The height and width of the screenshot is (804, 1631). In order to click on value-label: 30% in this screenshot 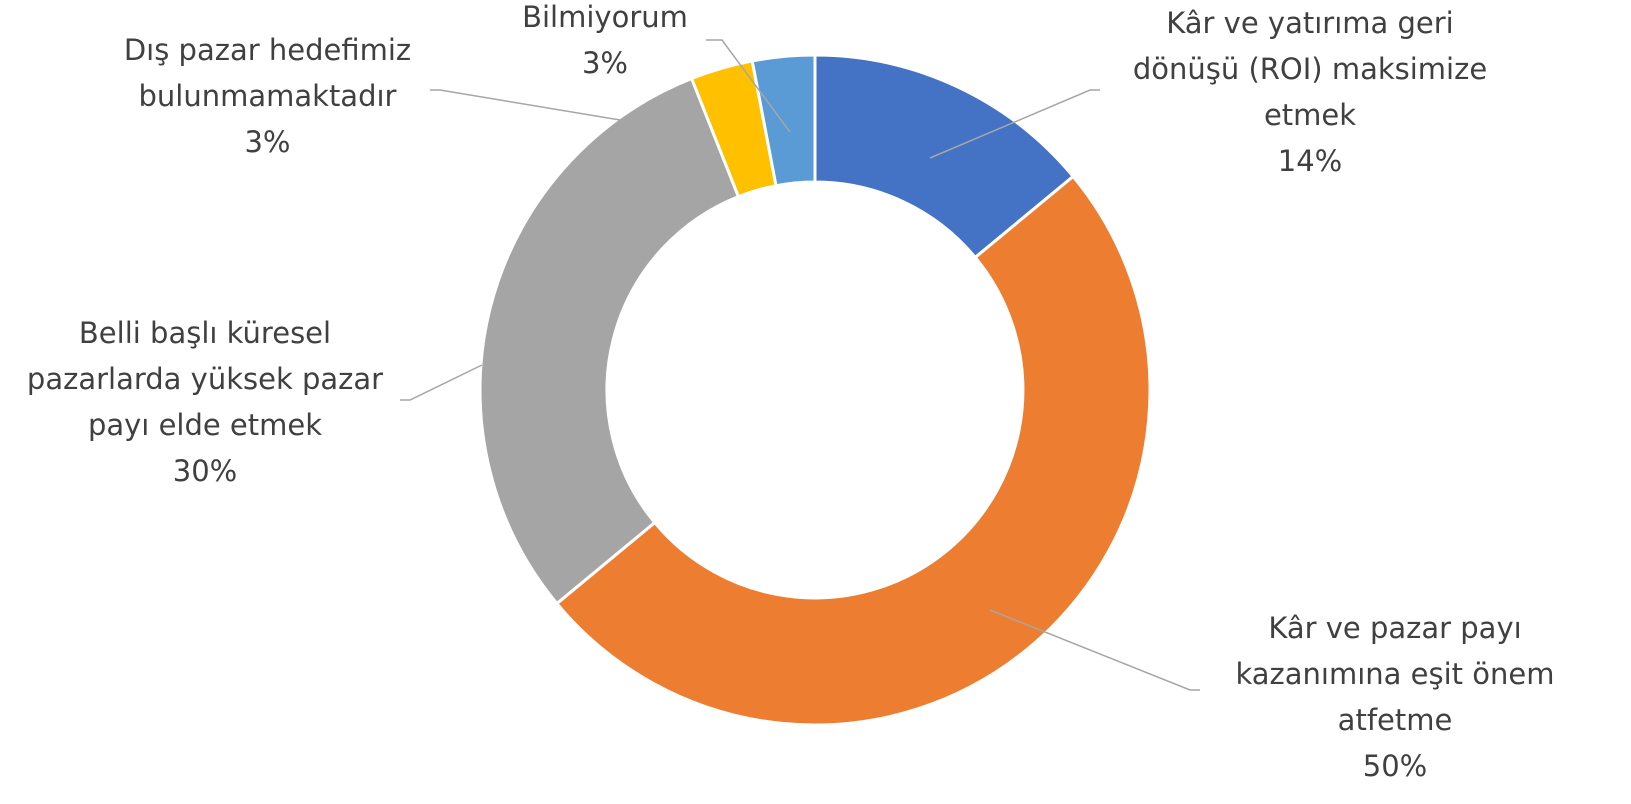, I will do `click(205, 471)`.